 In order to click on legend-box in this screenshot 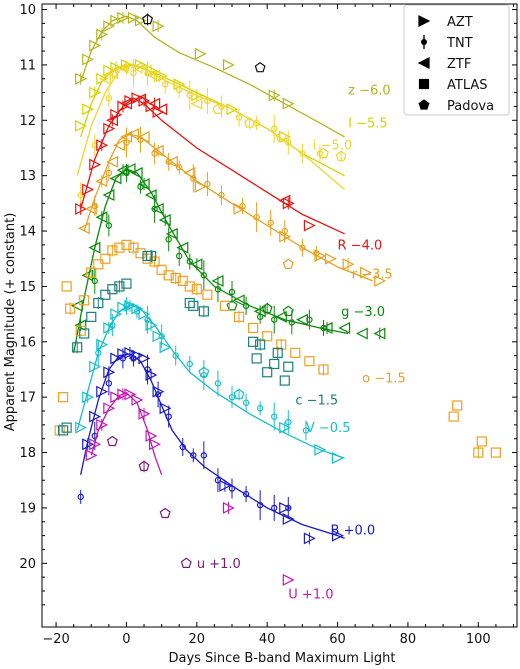, I will do `click(456, 60)`.